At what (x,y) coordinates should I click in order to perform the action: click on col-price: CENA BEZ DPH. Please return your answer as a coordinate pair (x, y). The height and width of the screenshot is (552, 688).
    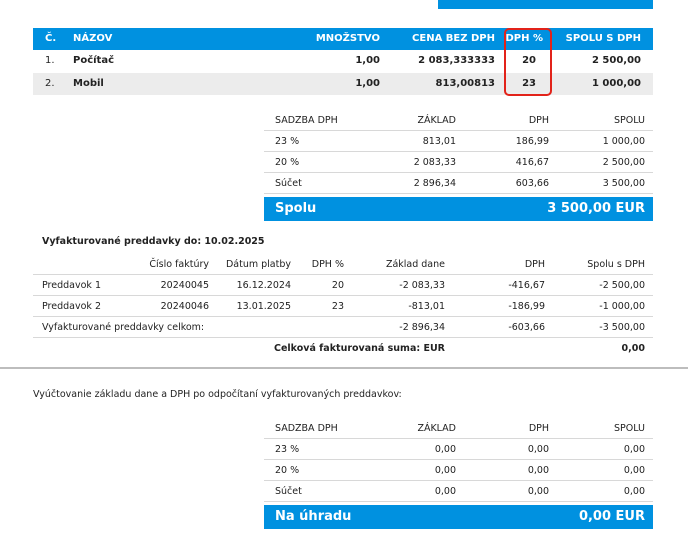
    Looking at the image, I should click on (453, 38).